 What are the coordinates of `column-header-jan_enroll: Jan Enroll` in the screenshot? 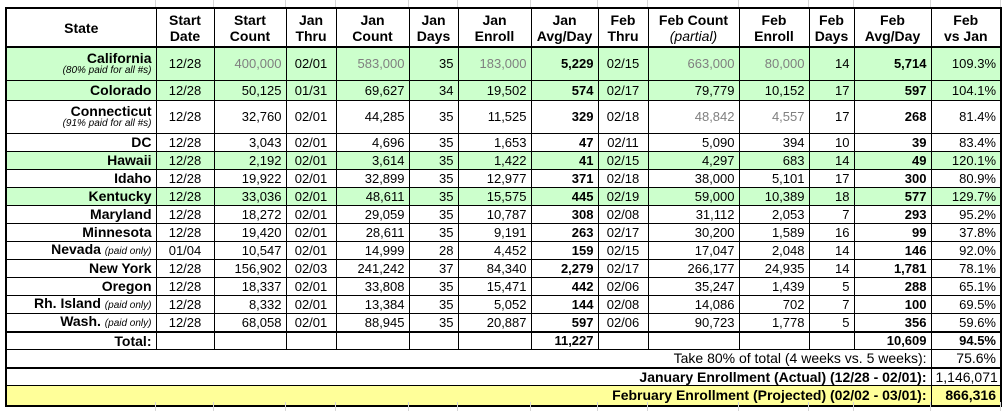 It's located at (494, 27).